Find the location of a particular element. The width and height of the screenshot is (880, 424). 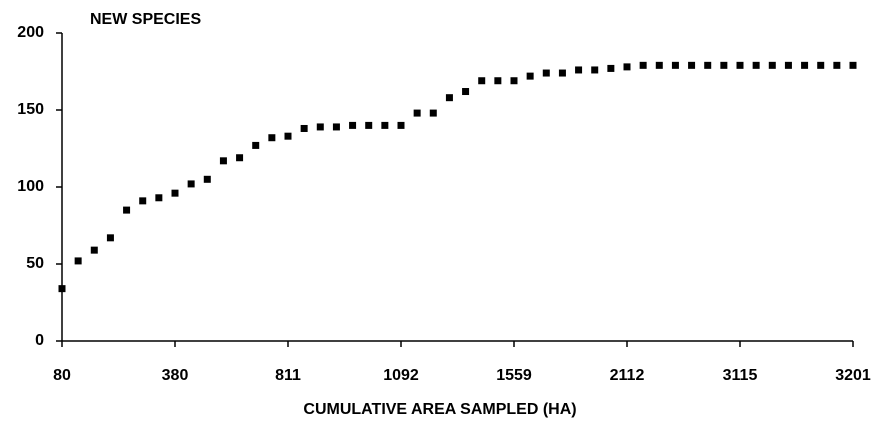

x-tick-label: 811 is located at coordinates (288, 375).